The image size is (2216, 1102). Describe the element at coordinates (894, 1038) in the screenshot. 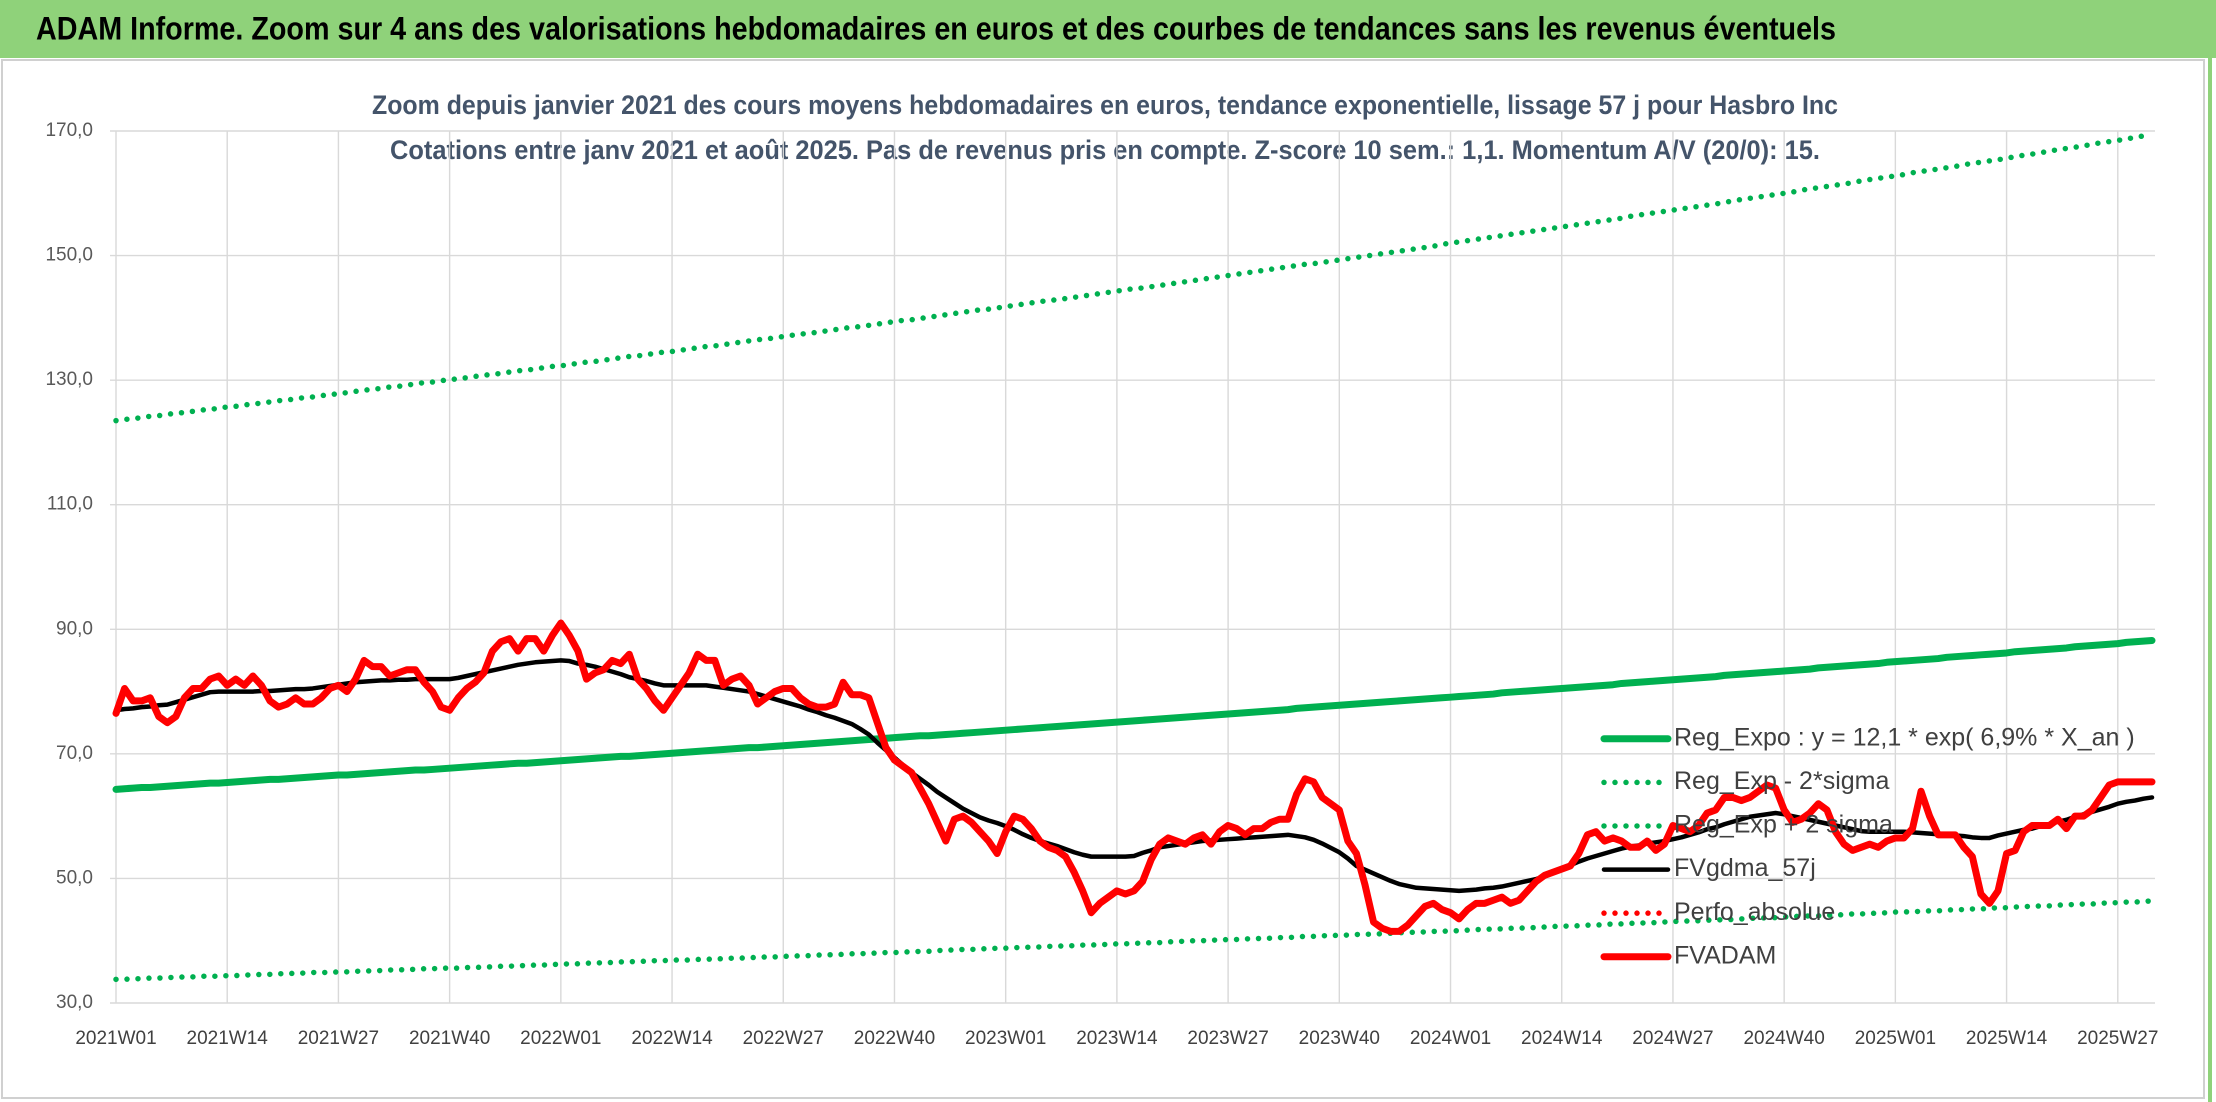

I see `x-tick-label: 2022W40` at that location.